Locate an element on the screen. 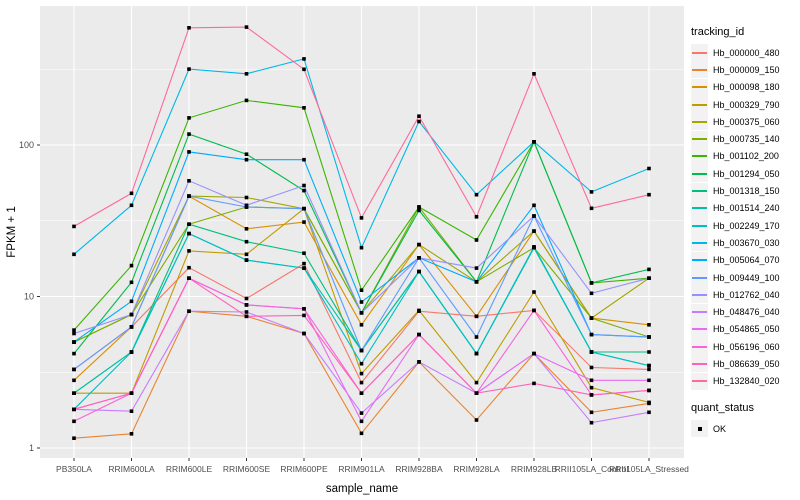 The image size is (800, 500). legend-item-label: Hb_001318_150 is located at coordinates (746, 191).